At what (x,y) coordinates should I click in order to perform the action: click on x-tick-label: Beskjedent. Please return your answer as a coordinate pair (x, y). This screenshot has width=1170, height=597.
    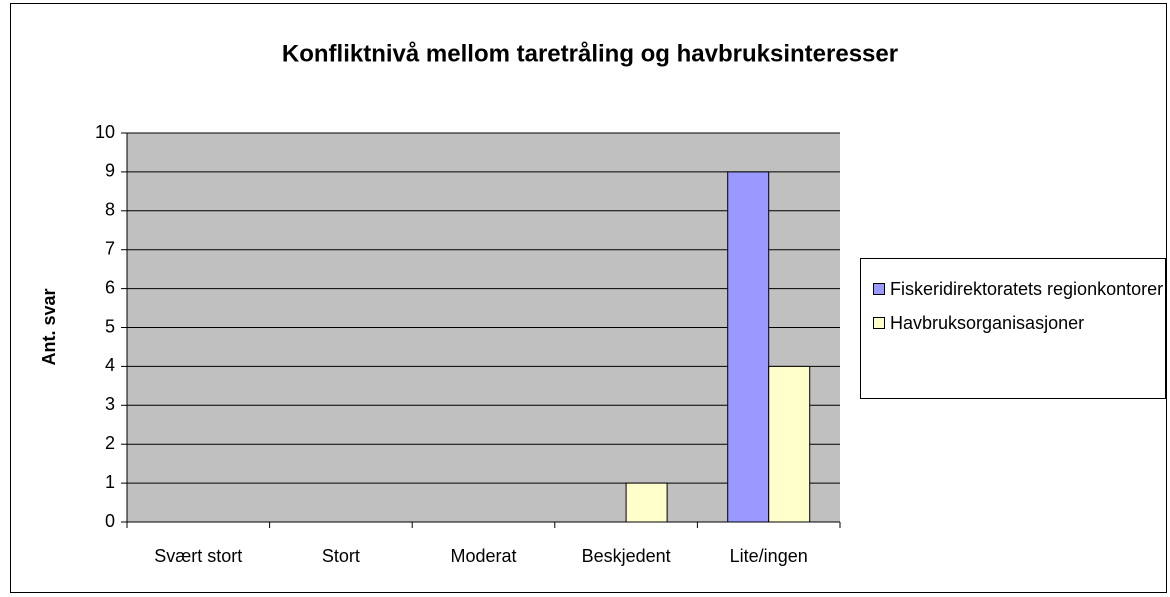
    Looking at the image, I should click on (626, 556).